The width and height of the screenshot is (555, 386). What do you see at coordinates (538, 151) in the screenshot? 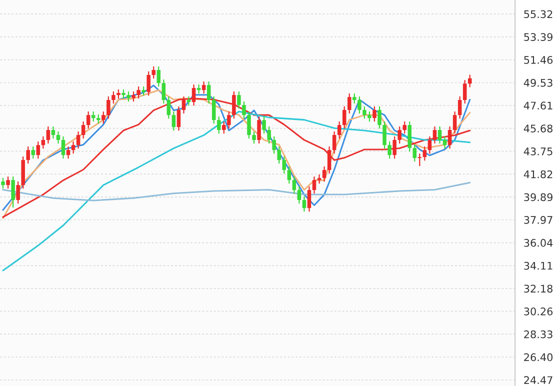
I see `y-tick-label: 43.75` at bounding box center [538, 151].